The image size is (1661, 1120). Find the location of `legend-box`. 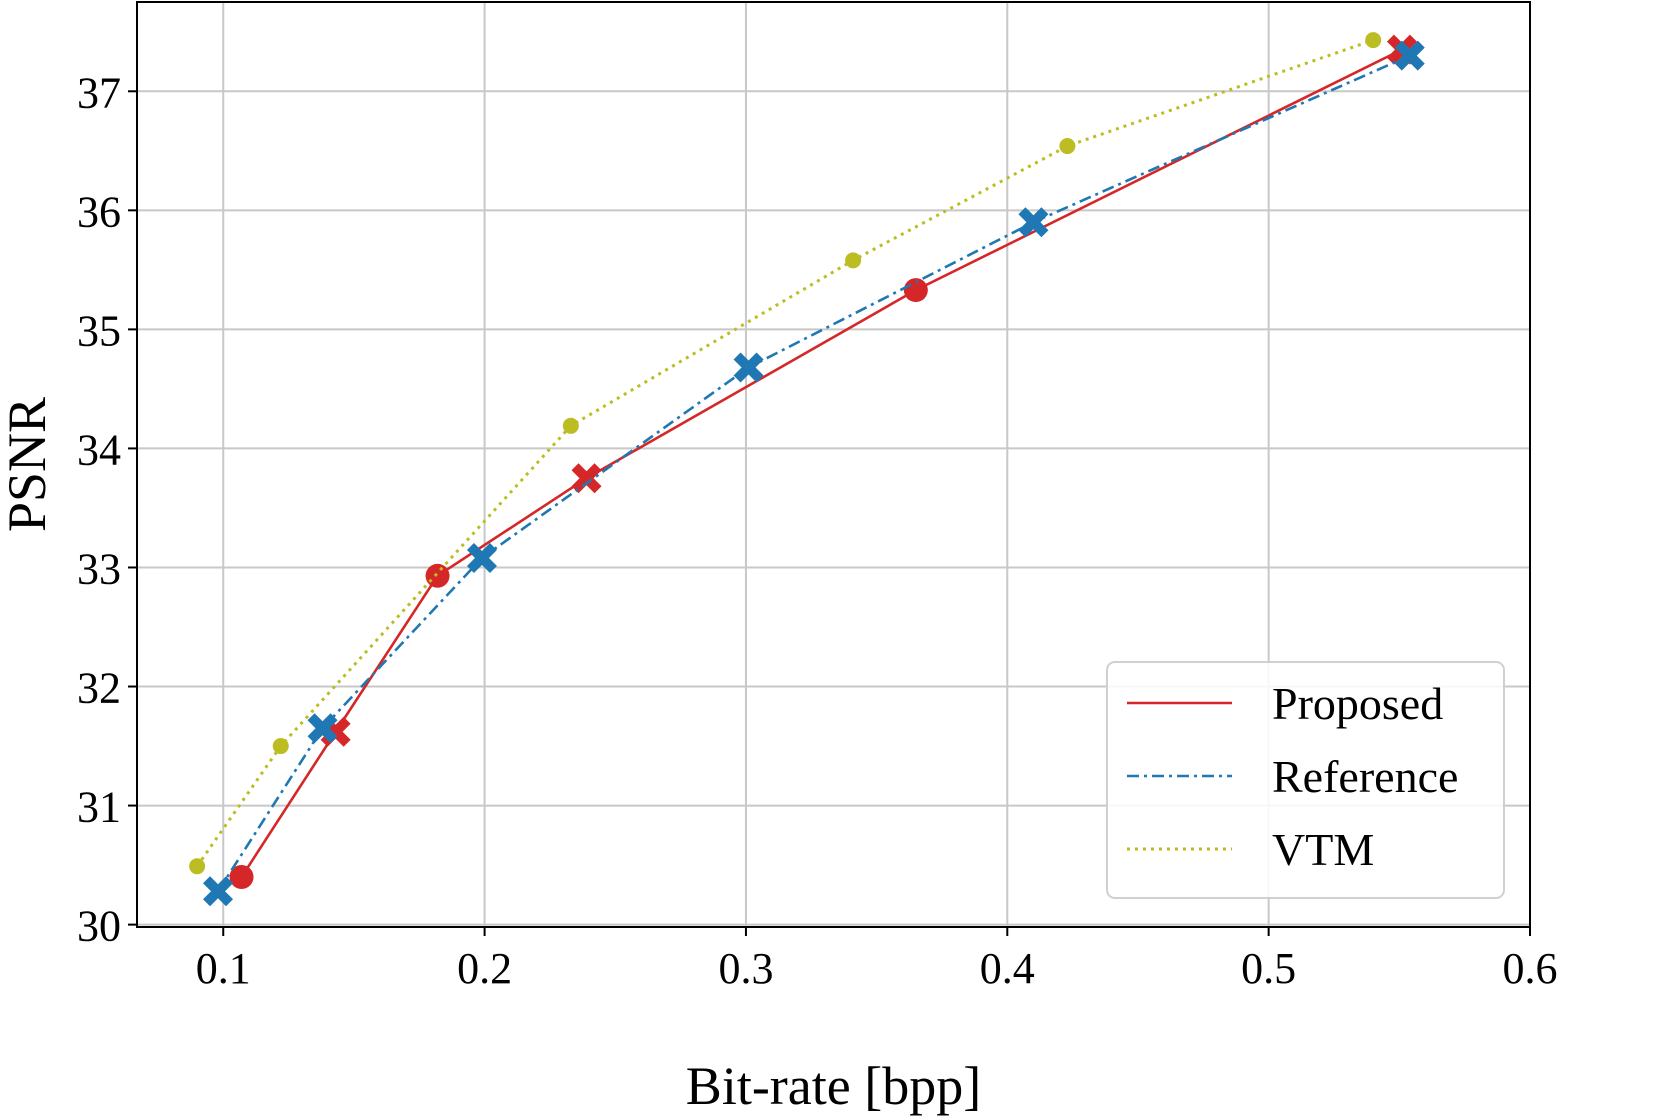

legend-box is located at coordinates (1305, 780).